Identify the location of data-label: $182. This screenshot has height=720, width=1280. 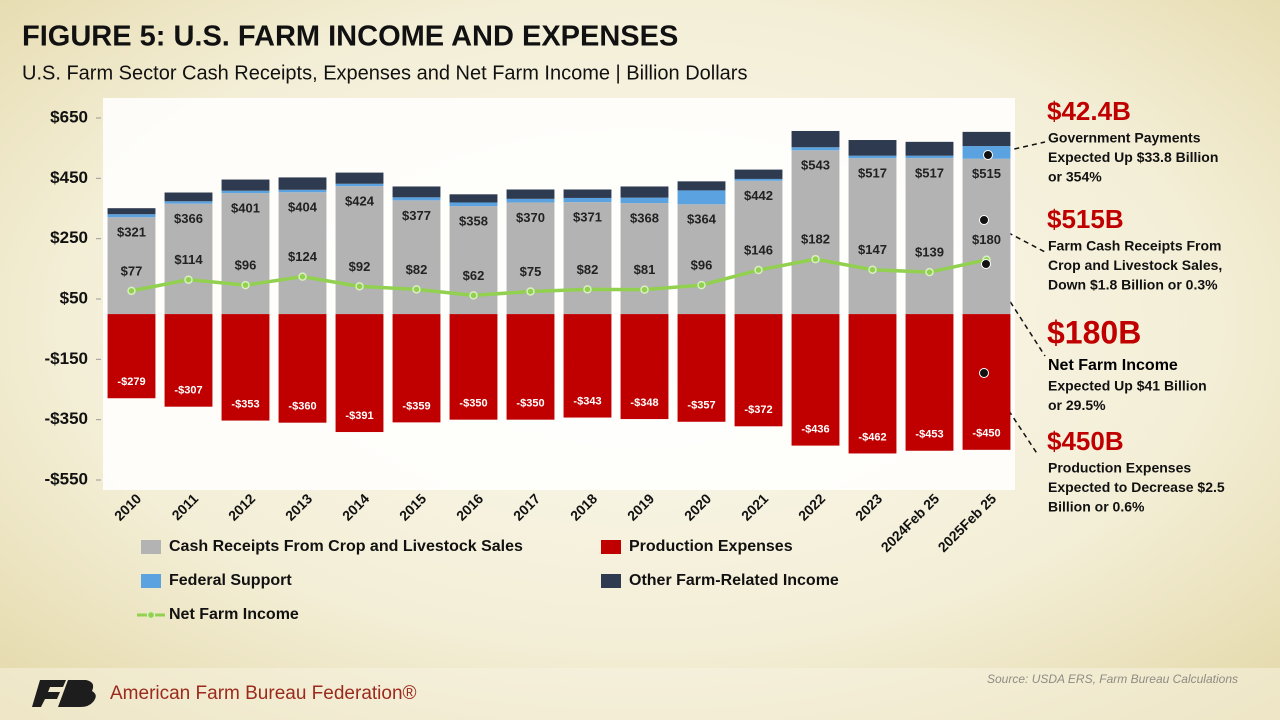
(815, 239).